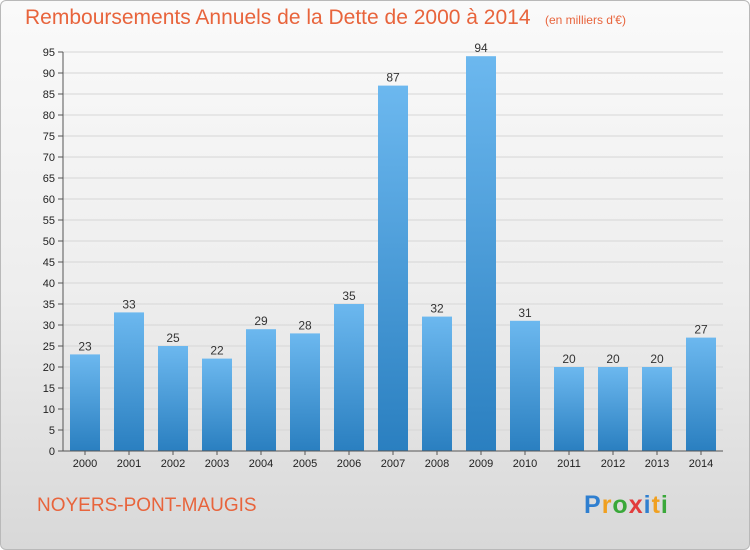 The image size is (750, 550). Describe the element at coordinates (569, 464) in the screenshot. I see `x-tick-label: 2011` at that location.